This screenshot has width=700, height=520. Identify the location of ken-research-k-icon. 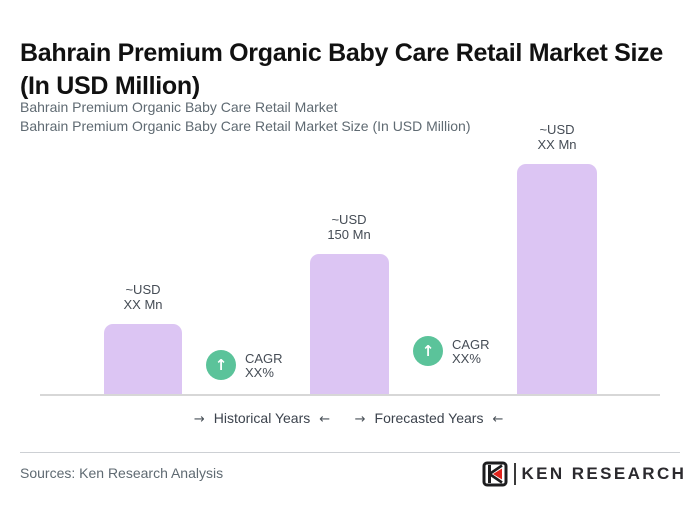
(495, 474).